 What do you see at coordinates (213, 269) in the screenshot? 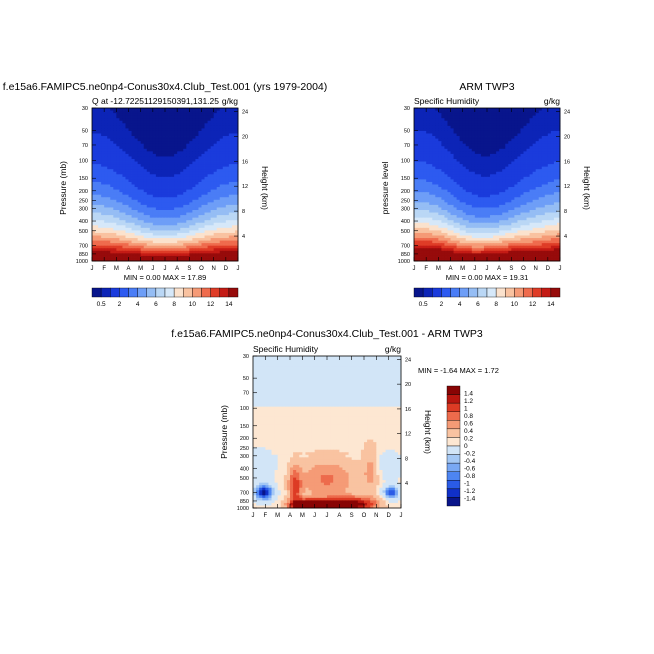
I see `panel-a-xtick-label: N` at bounding box center [213, 269].